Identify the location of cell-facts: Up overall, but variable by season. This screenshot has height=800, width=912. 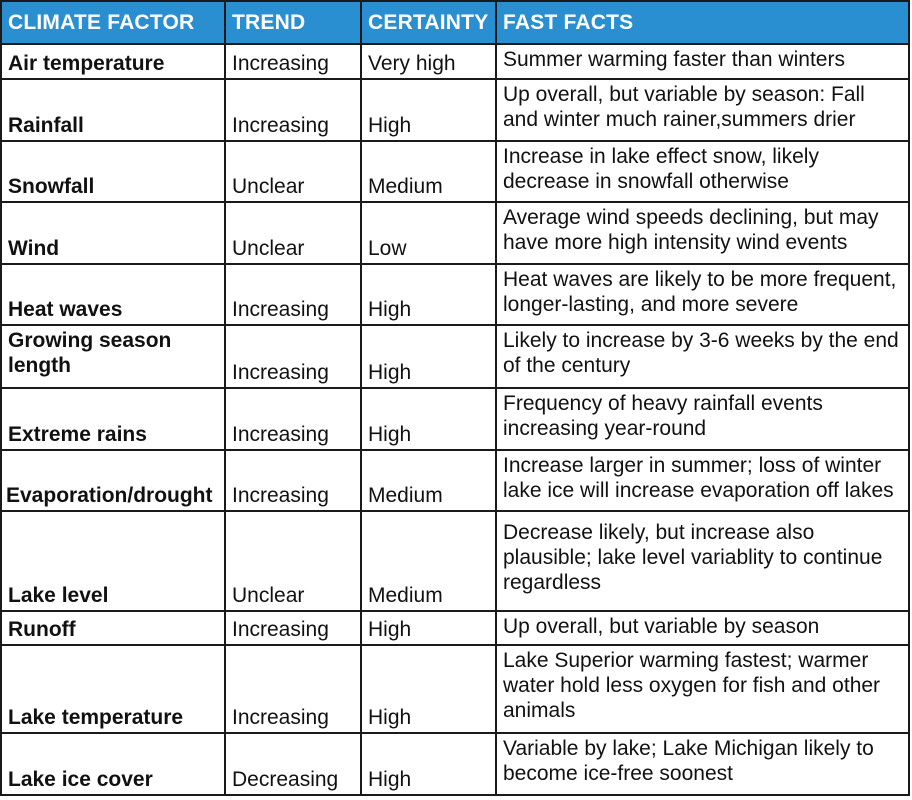
(702, 628).